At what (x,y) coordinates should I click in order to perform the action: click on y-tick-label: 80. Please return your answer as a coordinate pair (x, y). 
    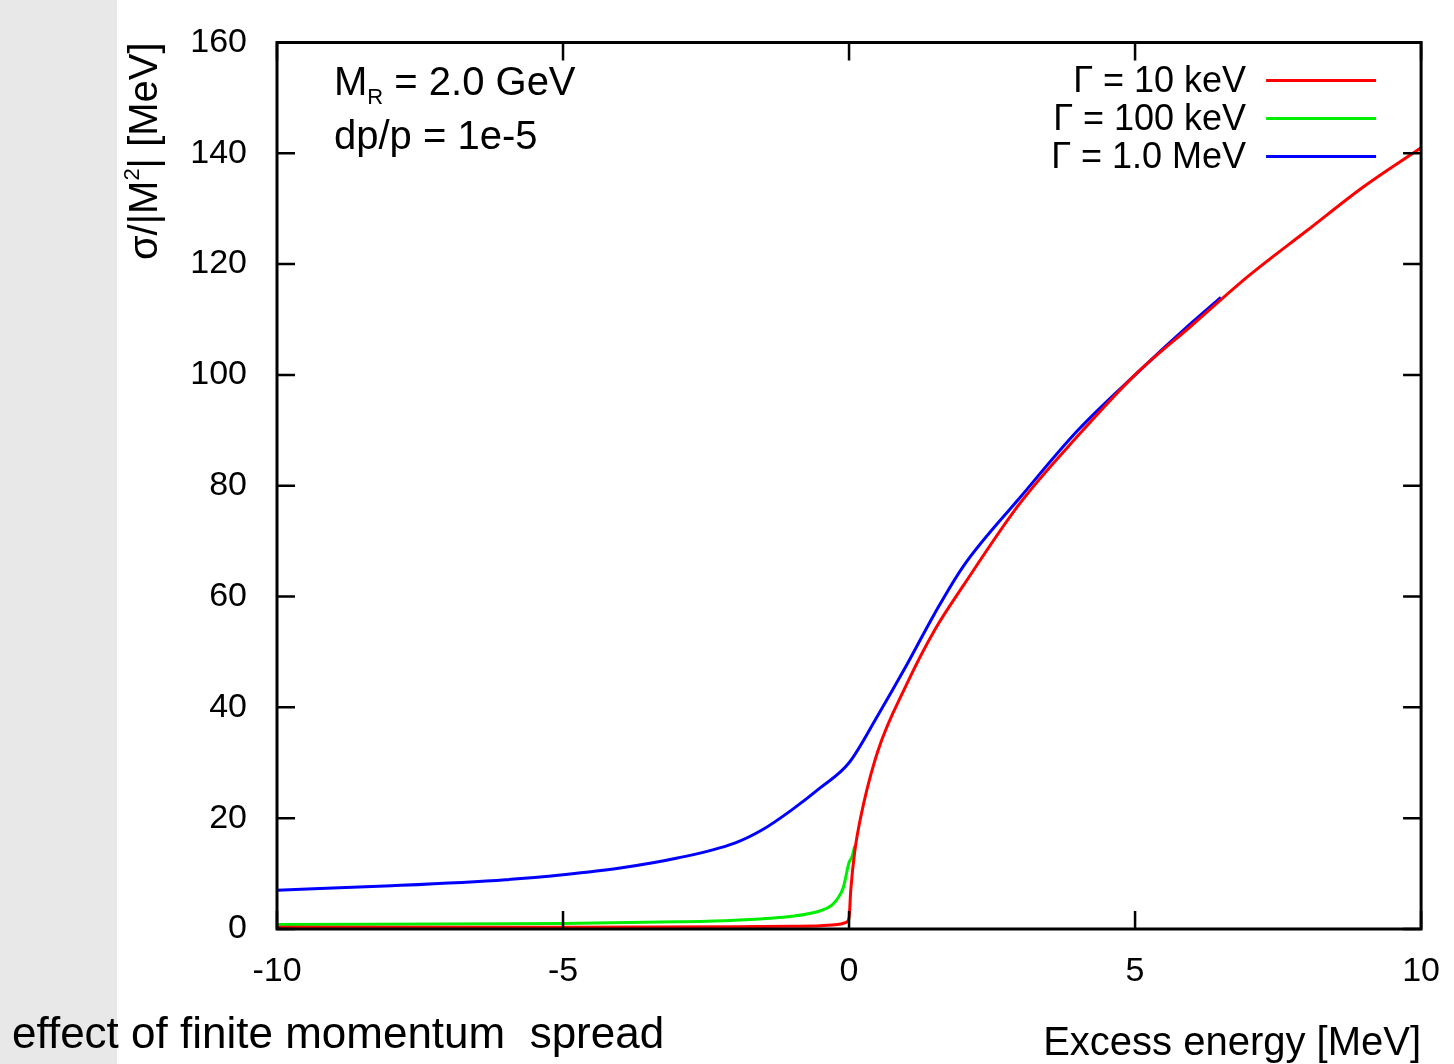
    Looking at the image, I should click on (228, 483).